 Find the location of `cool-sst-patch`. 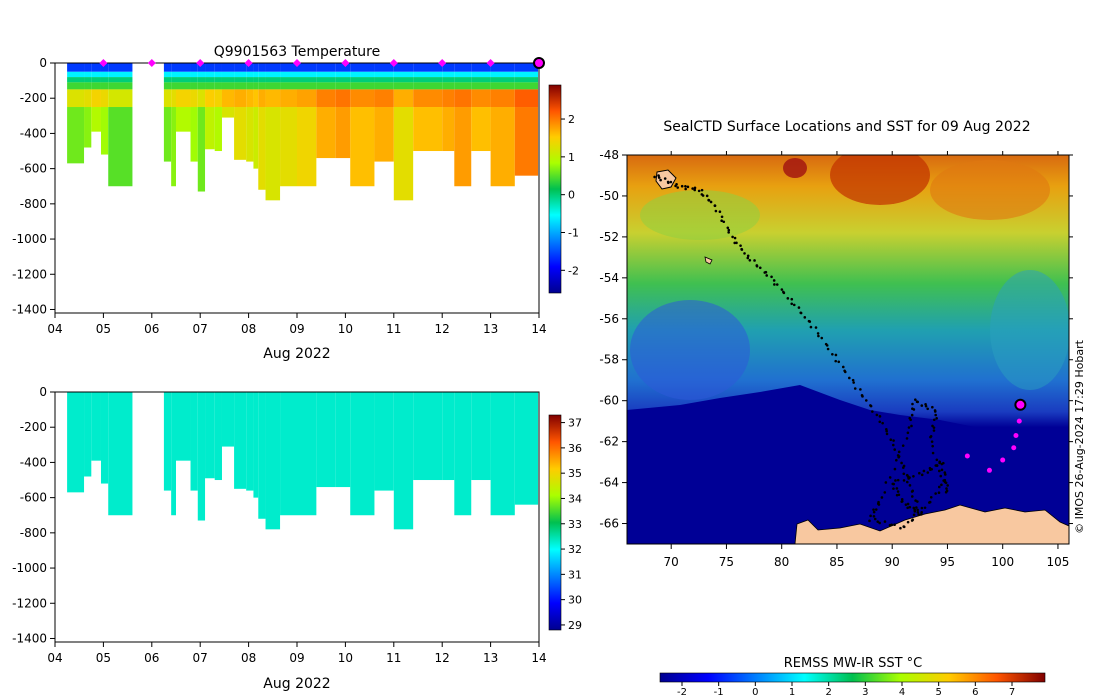

cool-sst-patch is located at coordinates (690, 350).